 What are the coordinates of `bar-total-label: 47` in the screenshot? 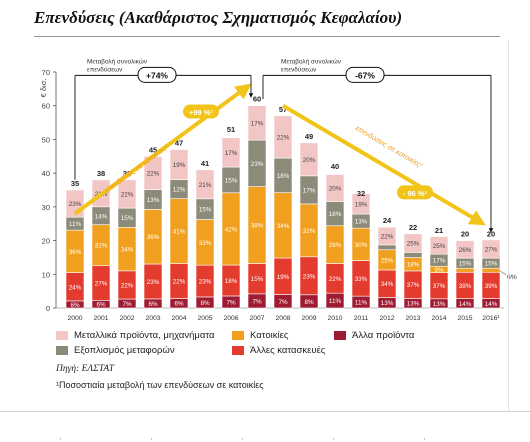 It's located at (179, 143).